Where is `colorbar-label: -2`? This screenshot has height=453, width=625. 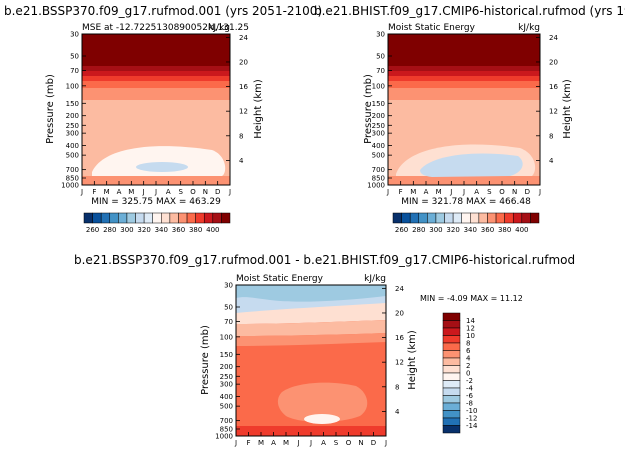 colorbar-label: -2 is located at coordinates (469, 381).